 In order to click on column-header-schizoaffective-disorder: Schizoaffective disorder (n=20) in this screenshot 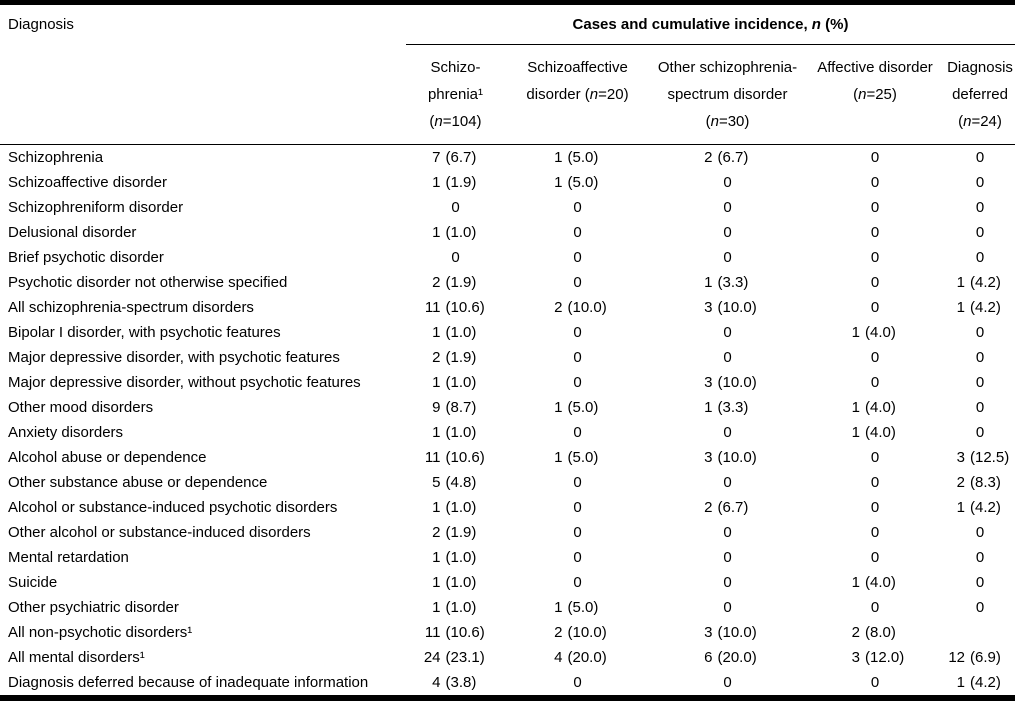, I will do `click(577, 94)`.